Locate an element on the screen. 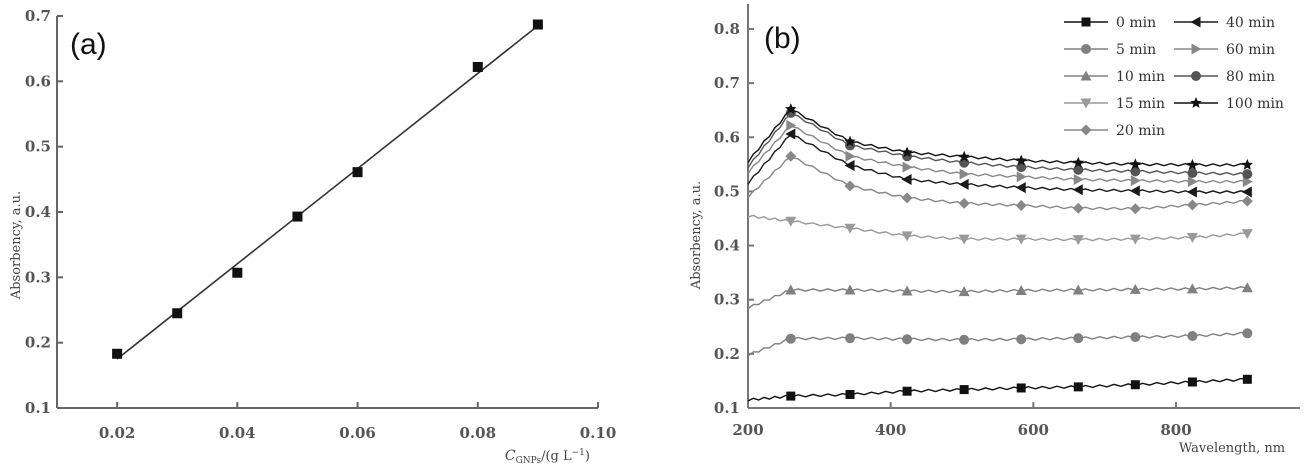  legend-item: 80 min is located at coordinates (1224, 77).